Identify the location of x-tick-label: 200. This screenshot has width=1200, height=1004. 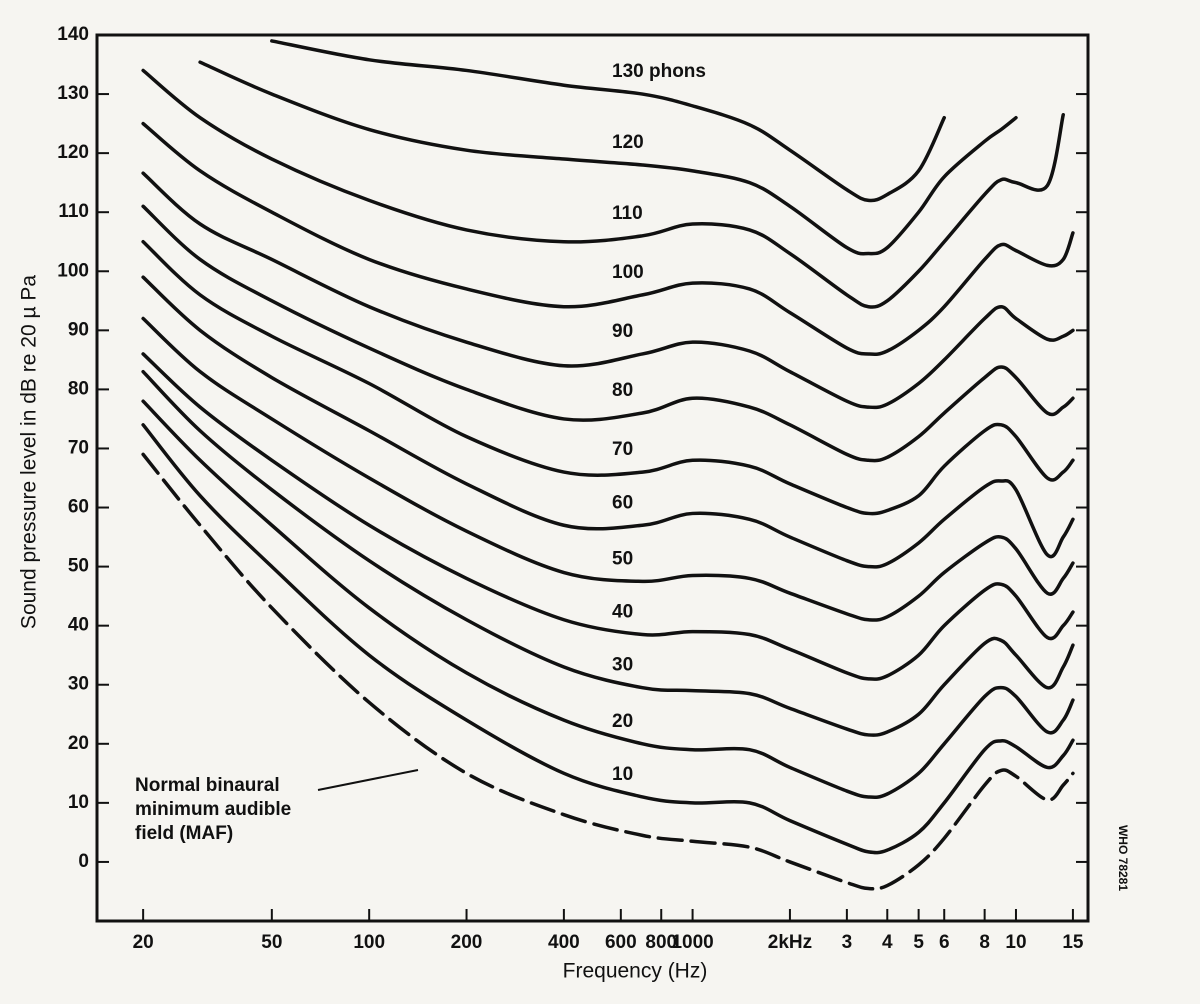
(467, 942).